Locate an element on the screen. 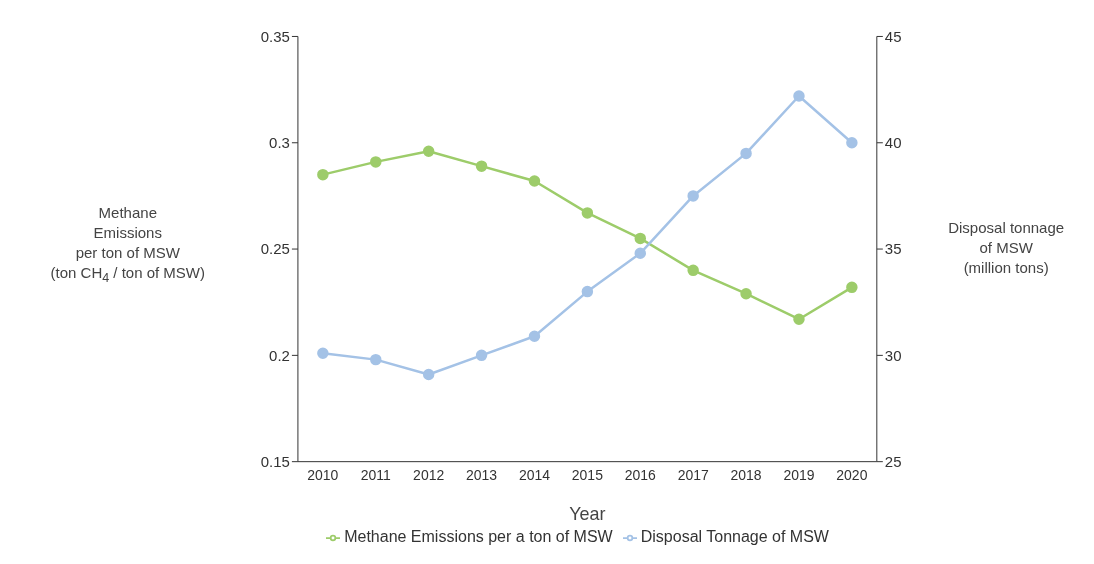 The image size is (1094, 564). x-tick-label: 2012 is located at coordinates (428, 474).